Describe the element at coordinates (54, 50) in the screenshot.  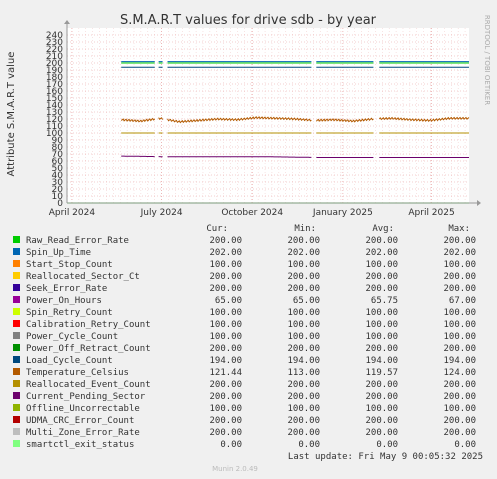
I see `y-tick-label: 220` at that location.